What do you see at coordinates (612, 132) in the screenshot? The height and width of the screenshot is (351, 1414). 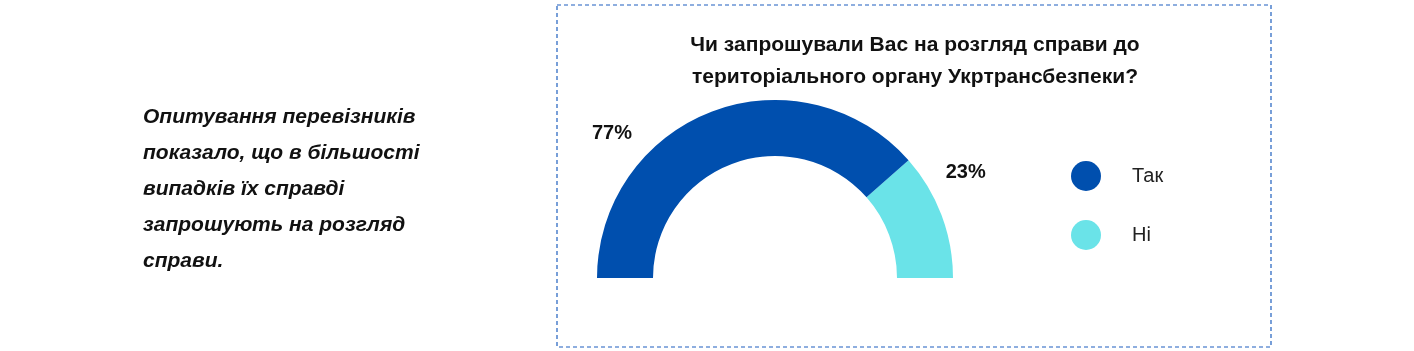 I see `data-label: 77%` at bounding box center [612, 132].